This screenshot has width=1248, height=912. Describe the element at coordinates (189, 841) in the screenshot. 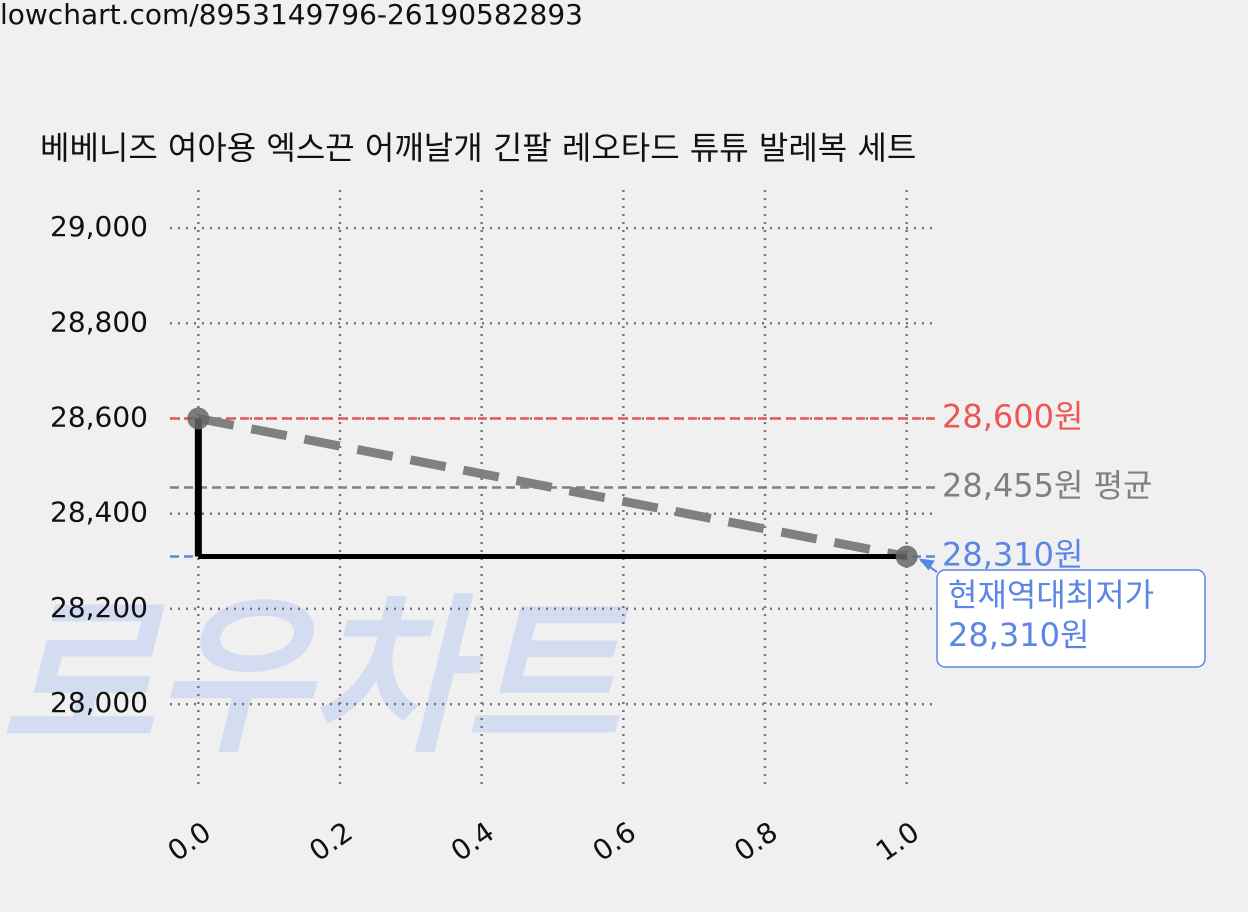

I see `x-tick-label: 0.0` at that location.